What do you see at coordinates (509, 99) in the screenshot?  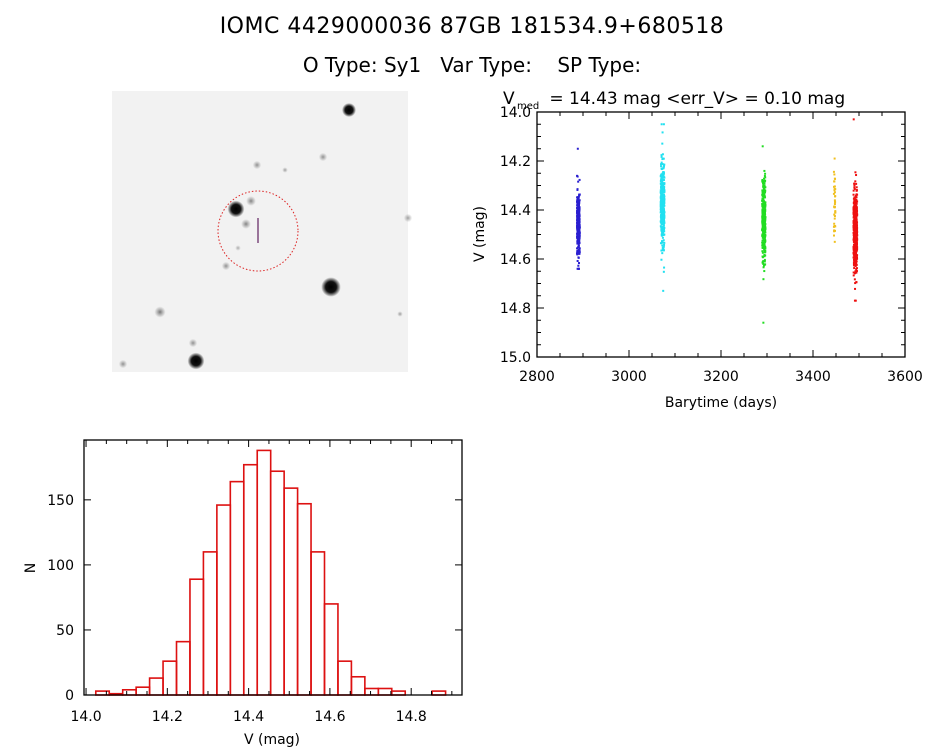 I see `lc-title-v: V` at bounding box center [509, 99].